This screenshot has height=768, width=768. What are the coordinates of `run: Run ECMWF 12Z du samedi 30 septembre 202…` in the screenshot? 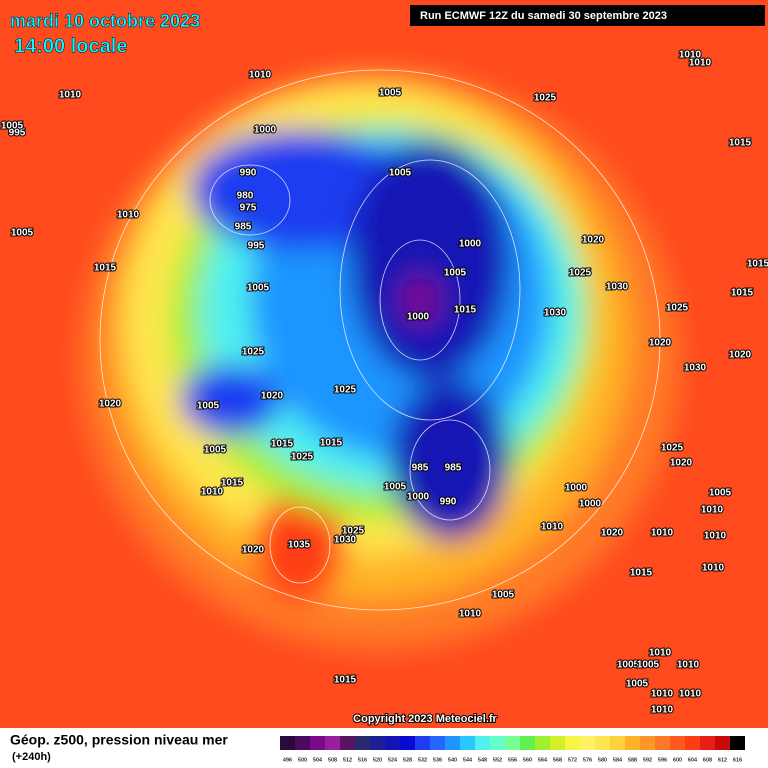 It's located at (543, 16).